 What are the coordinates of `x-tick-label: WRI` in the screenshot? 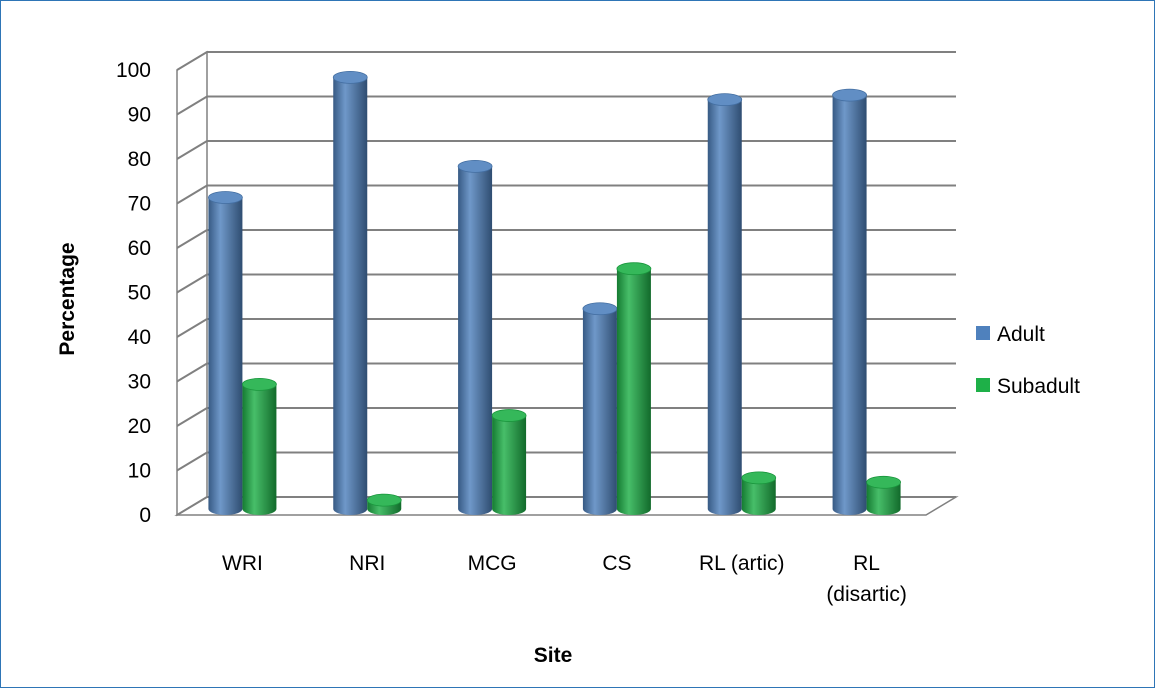 It's located at (242, 563).